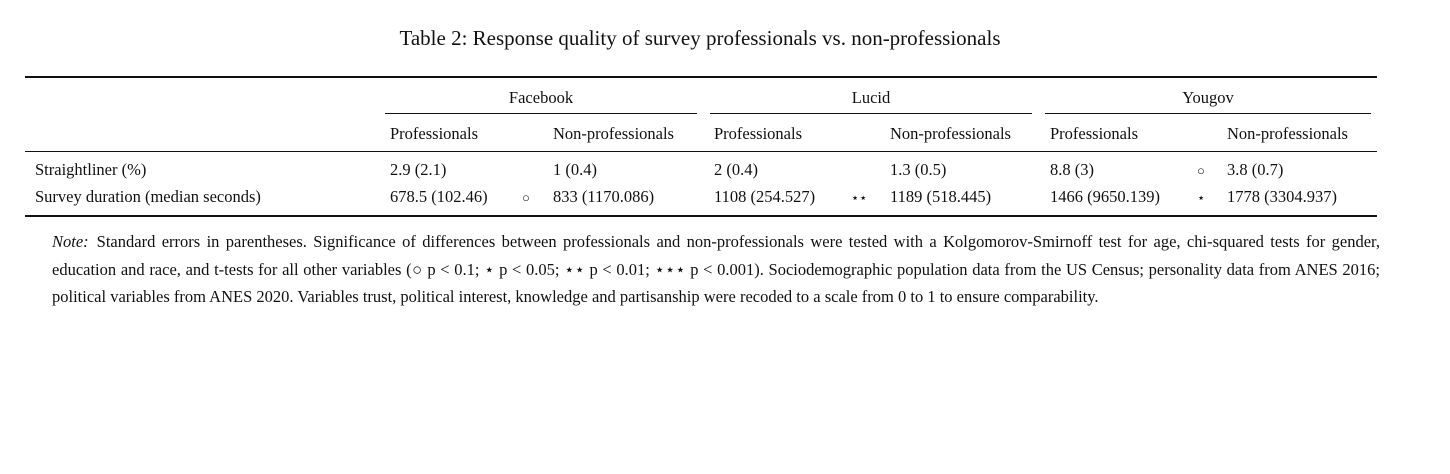 The width and height of the screenshot is (1450, 474). I want to click on group-underline-facebook, so click(541, 113).